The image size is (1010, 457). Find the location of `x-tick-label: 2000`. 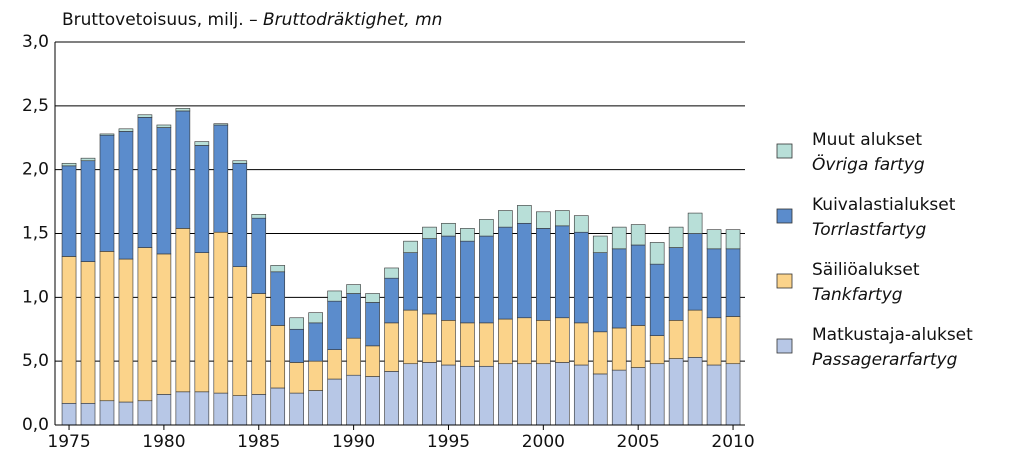

x-tick-label: 2000 is located at coordinates (543, 442).